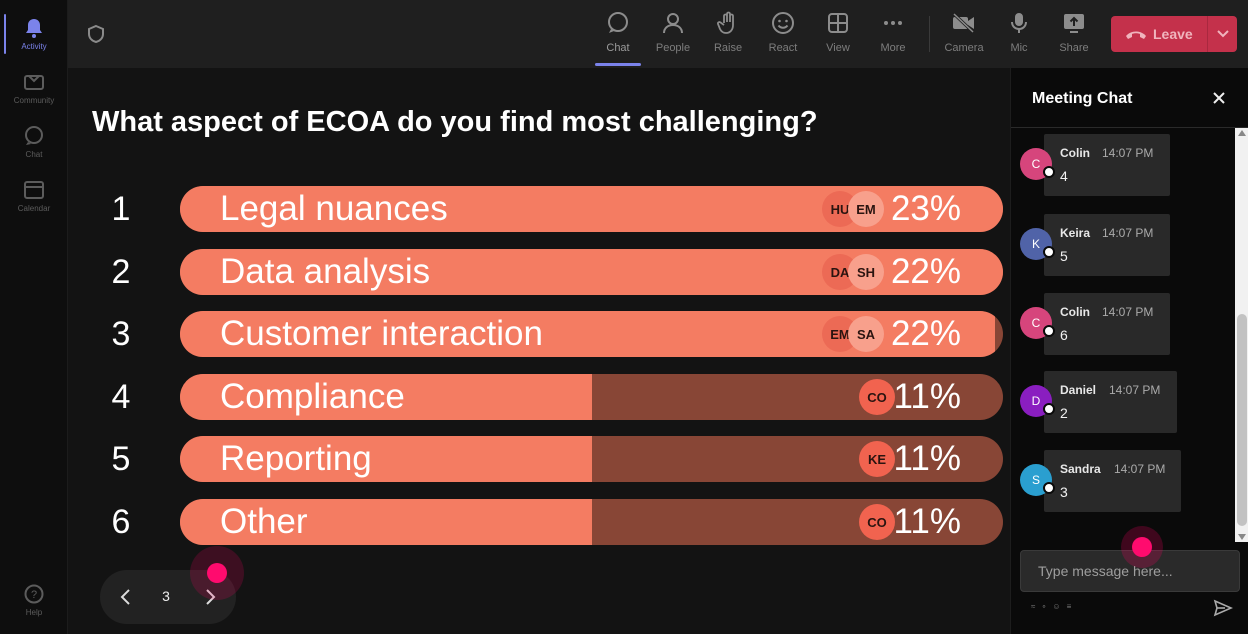 The image size is (1248, 634). I want to click on option-result-bar: Customer interaction EM SA 22%, so click(591, 334).